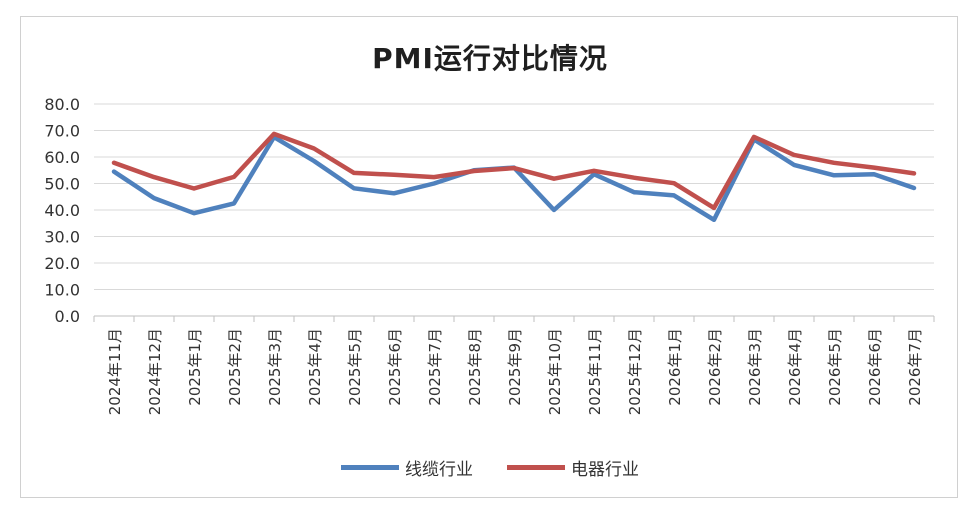 The height and width of the screenshot is (512, 980). Describe the element at coordinates (675, 367) in the screenshot. I see `x-tick-label: 2026年1月` at that location.